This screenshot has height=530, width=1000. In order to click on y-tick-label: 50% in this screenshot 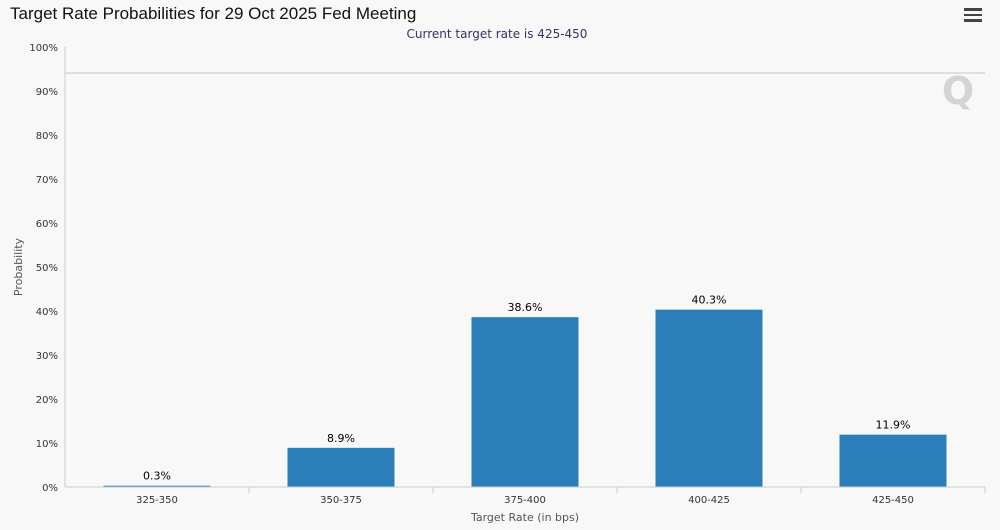, I will do `click(47, 268)`.